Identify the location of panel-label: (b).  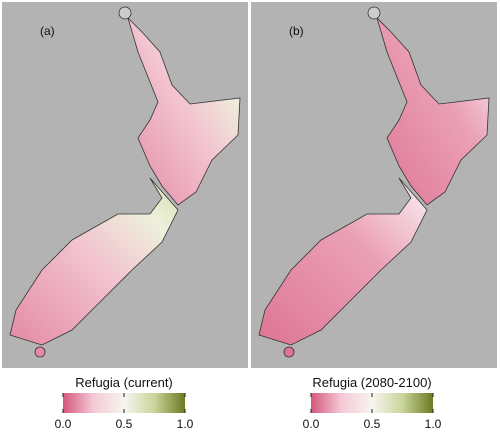
(296, 31).